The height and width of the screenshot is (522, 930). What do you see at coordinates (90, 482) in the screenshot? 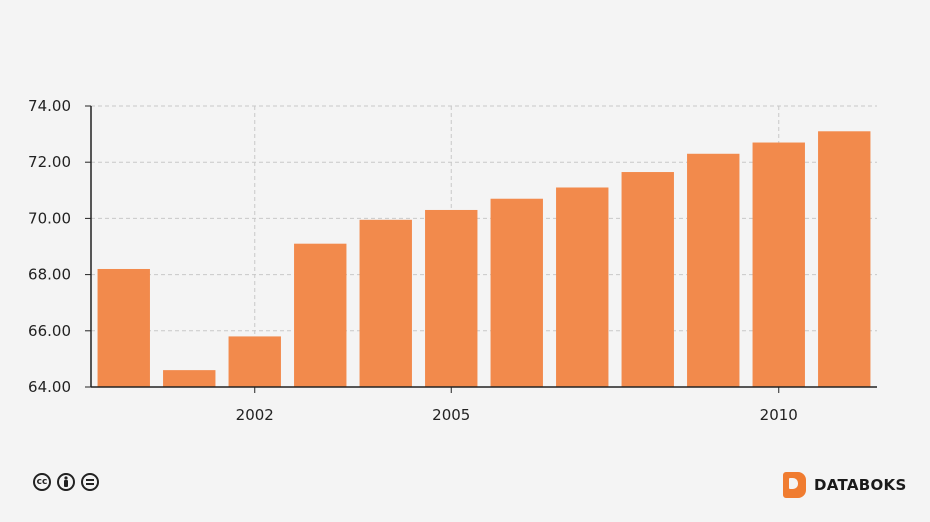
I see `no-derivatives-icon` at bounding box center [90, 482].